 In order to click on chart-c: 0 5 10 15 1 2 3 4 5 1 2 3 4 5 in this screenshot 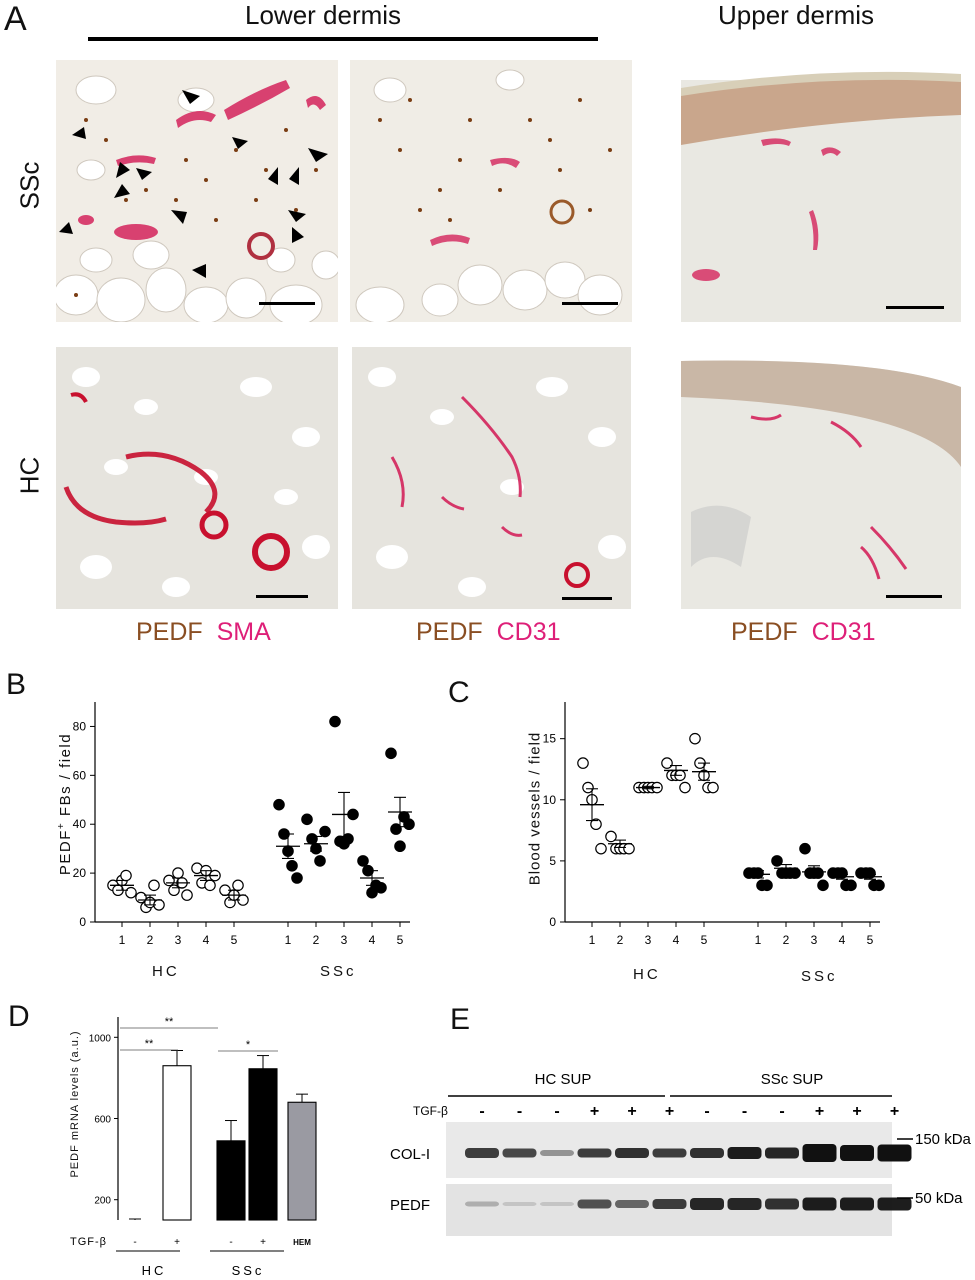, I will do `click(714, 824)`.